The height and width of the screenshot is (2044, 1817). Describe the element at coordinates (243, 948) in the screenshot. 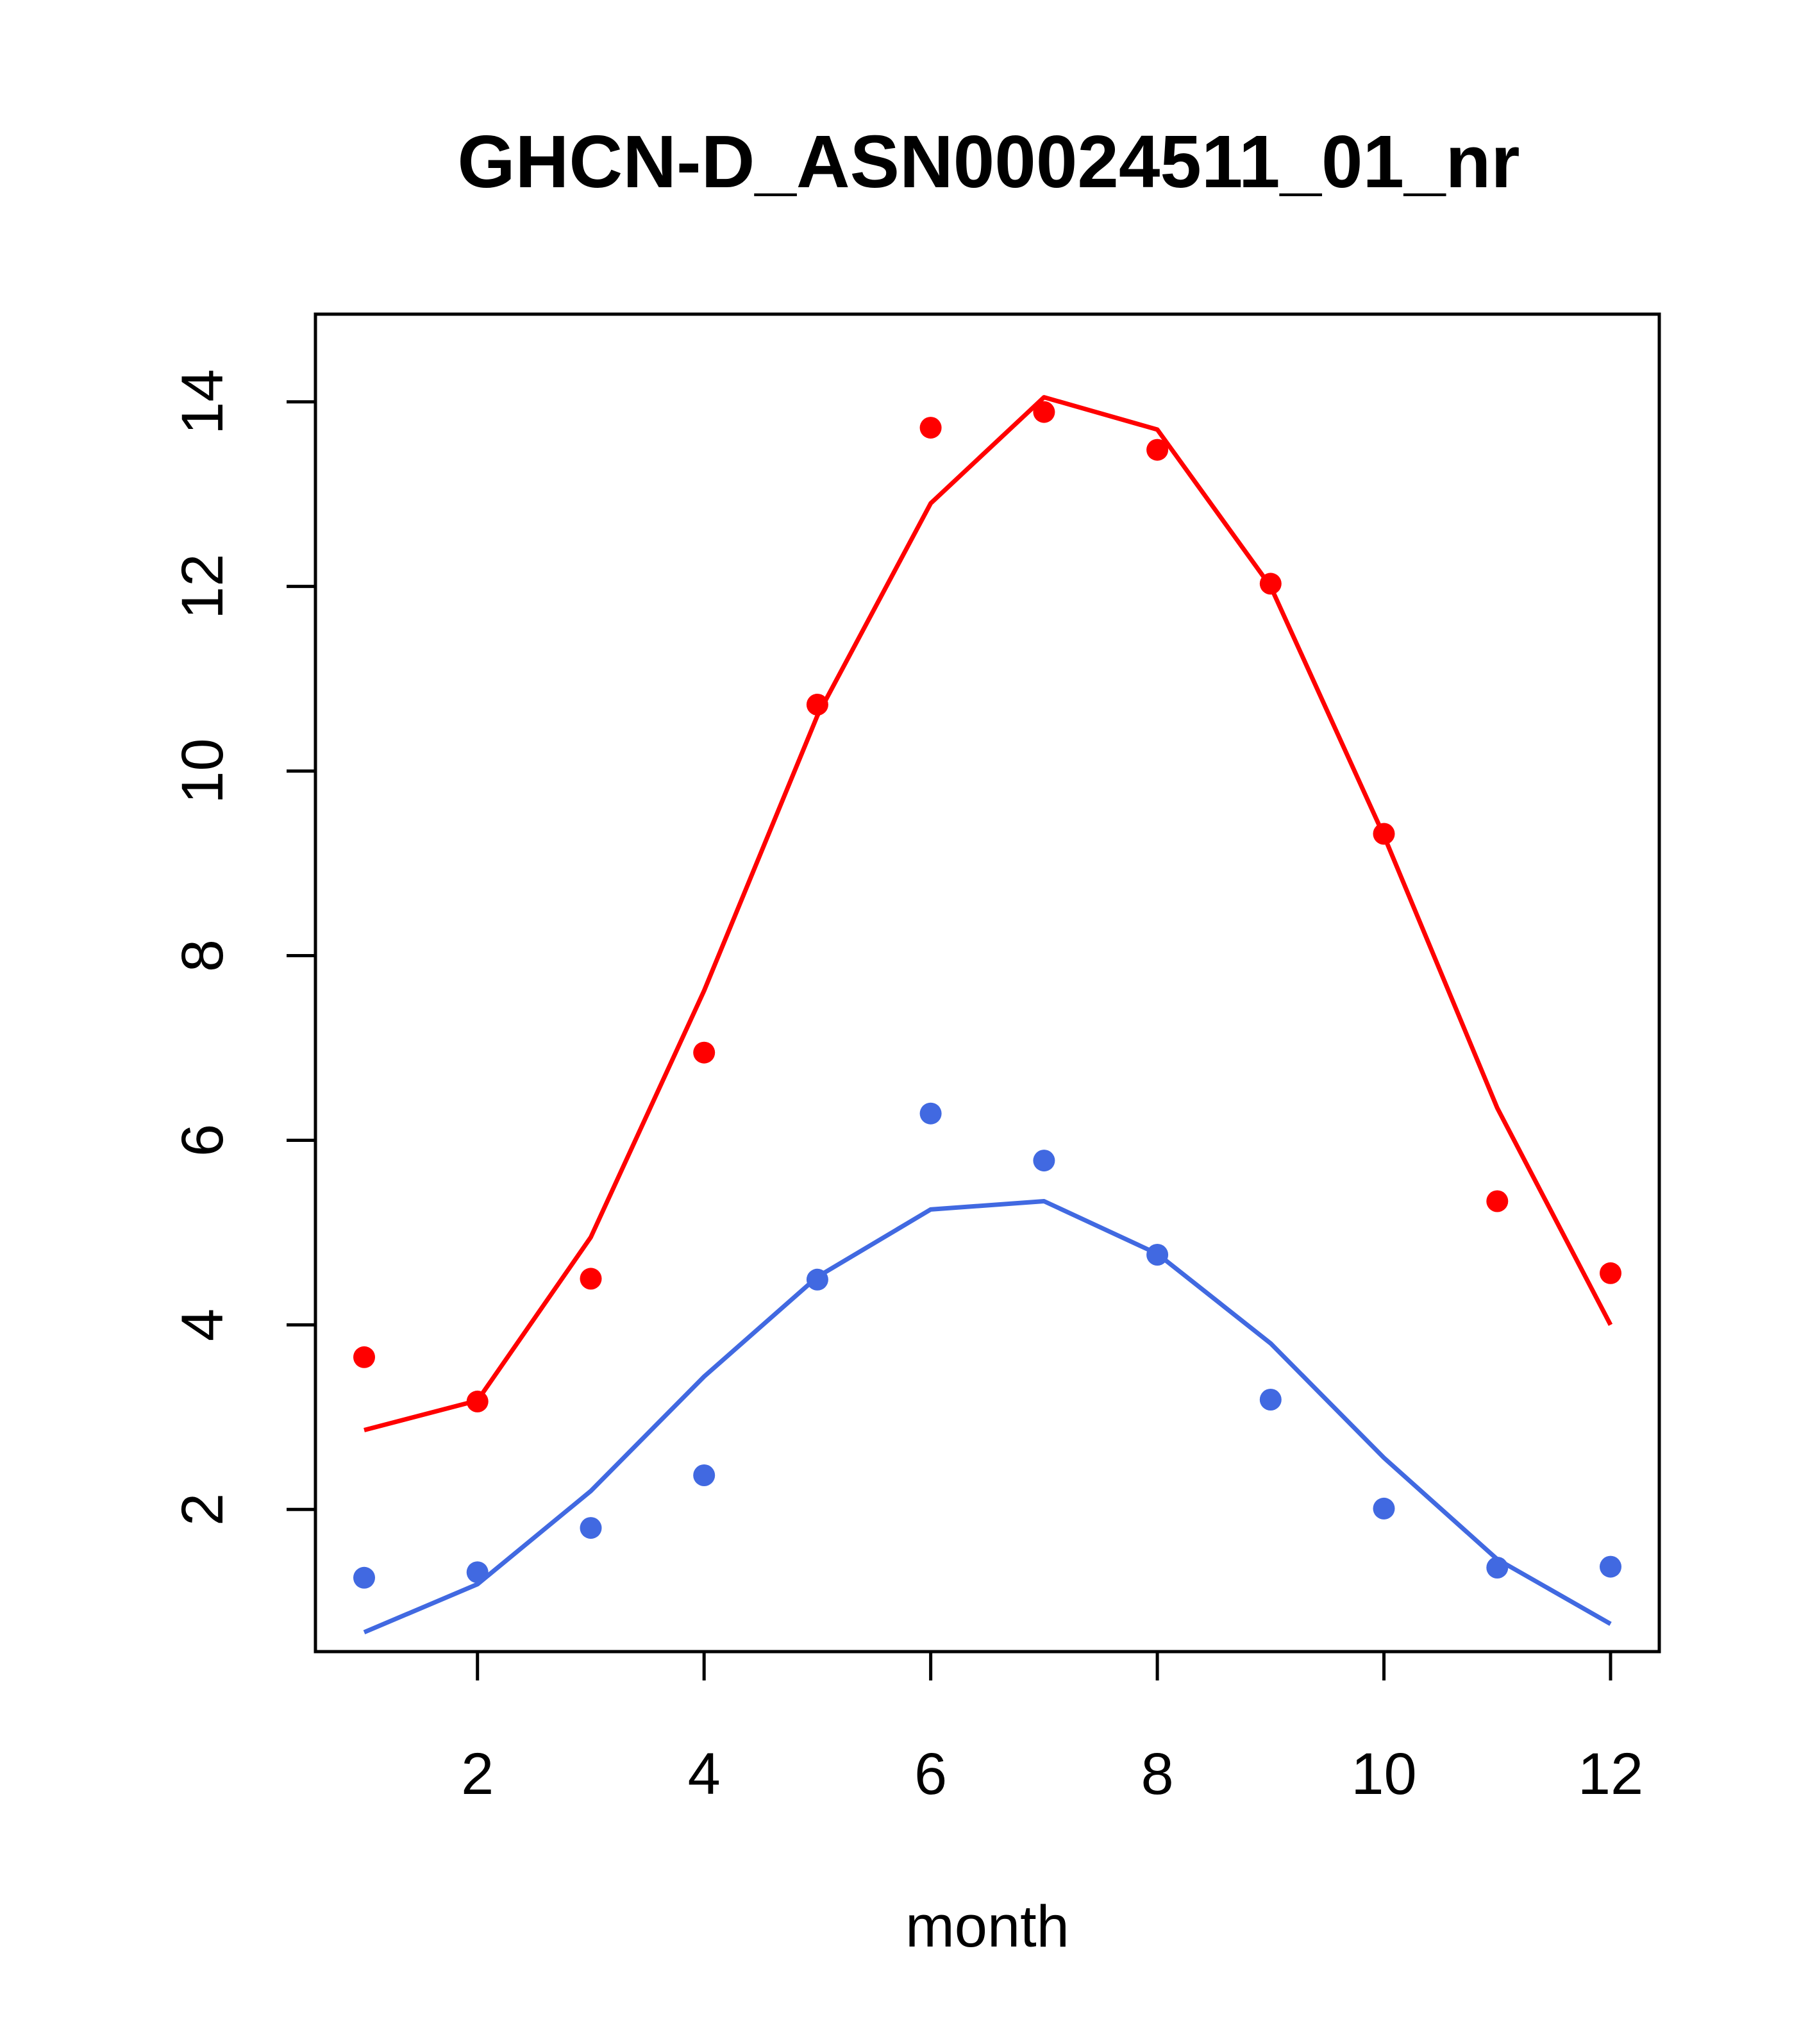

I see `y-axis: 2 4 6 8 10 12 14` at that location.